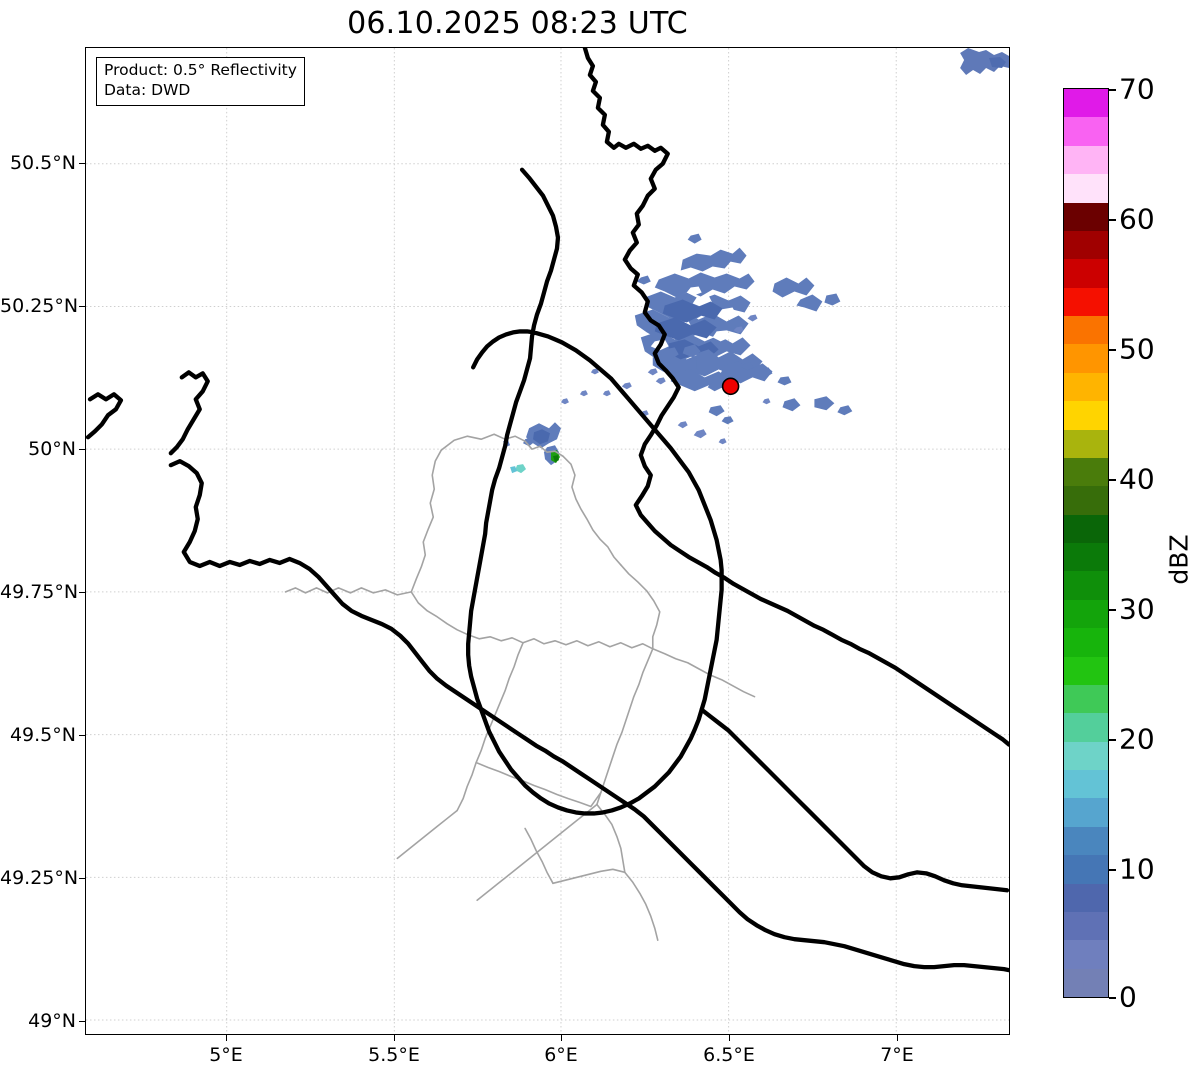 This screenshot has width=1202, height=1081. Describe the element at coordinates (1137, 479) in the screenshot. I see `colorbar-label-40: 40` at that location.